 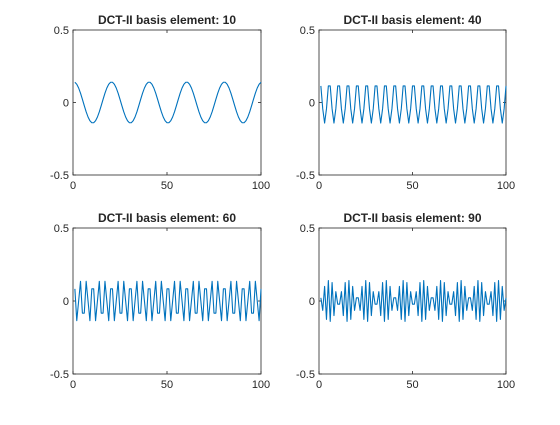 What do you see at coordinates (167, 218) in the screenshot?
I see `subplot-title: DCT-II basis element: 60` at bounding box center [167, 218].